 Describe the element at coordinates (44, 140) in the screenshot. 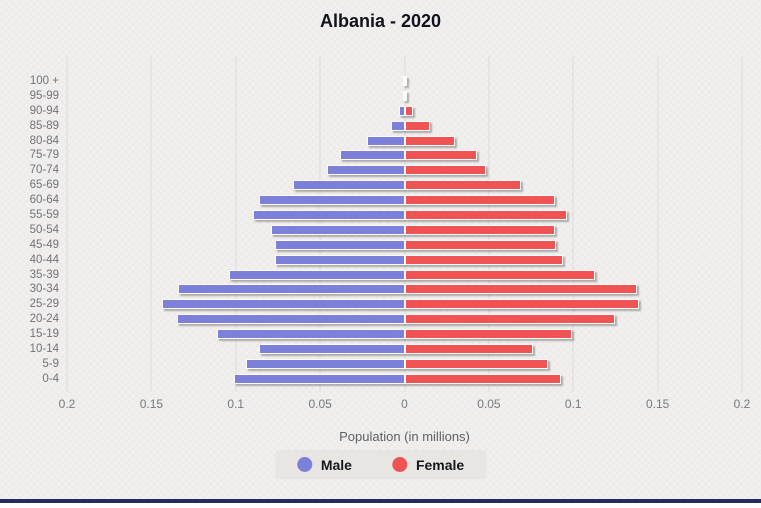

I see `age-group-label: 80-84` at that location.